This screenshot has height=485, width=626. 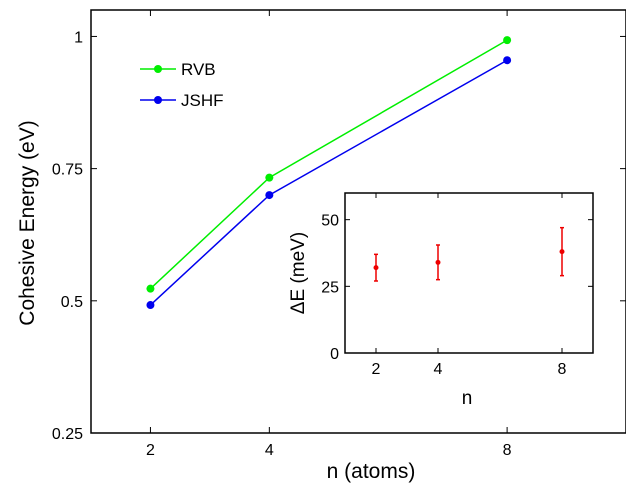 I want to click on main-y-axis-label: Cohesive Energy (eV), so click(x=27, y=222).